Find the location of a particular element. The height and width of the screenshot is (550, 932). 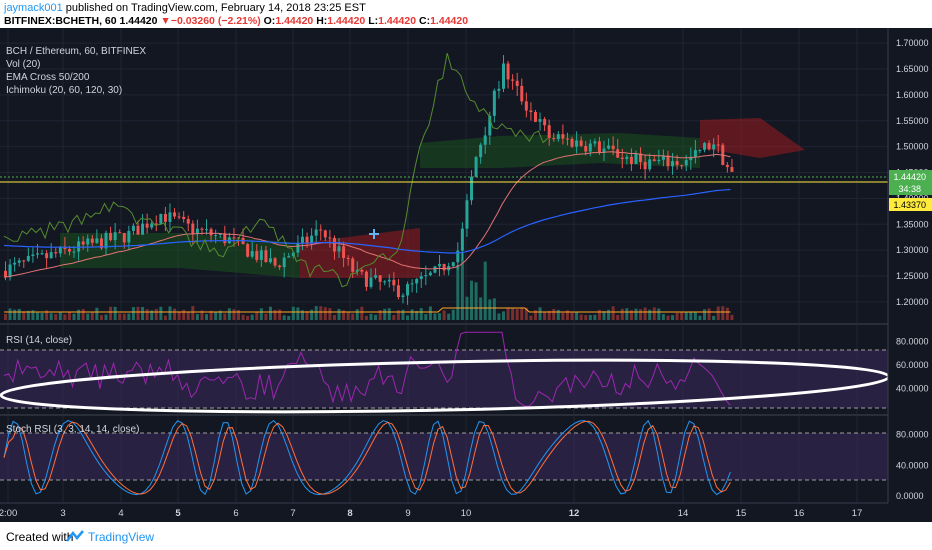

price-axis is located at coordinates (910, 275).